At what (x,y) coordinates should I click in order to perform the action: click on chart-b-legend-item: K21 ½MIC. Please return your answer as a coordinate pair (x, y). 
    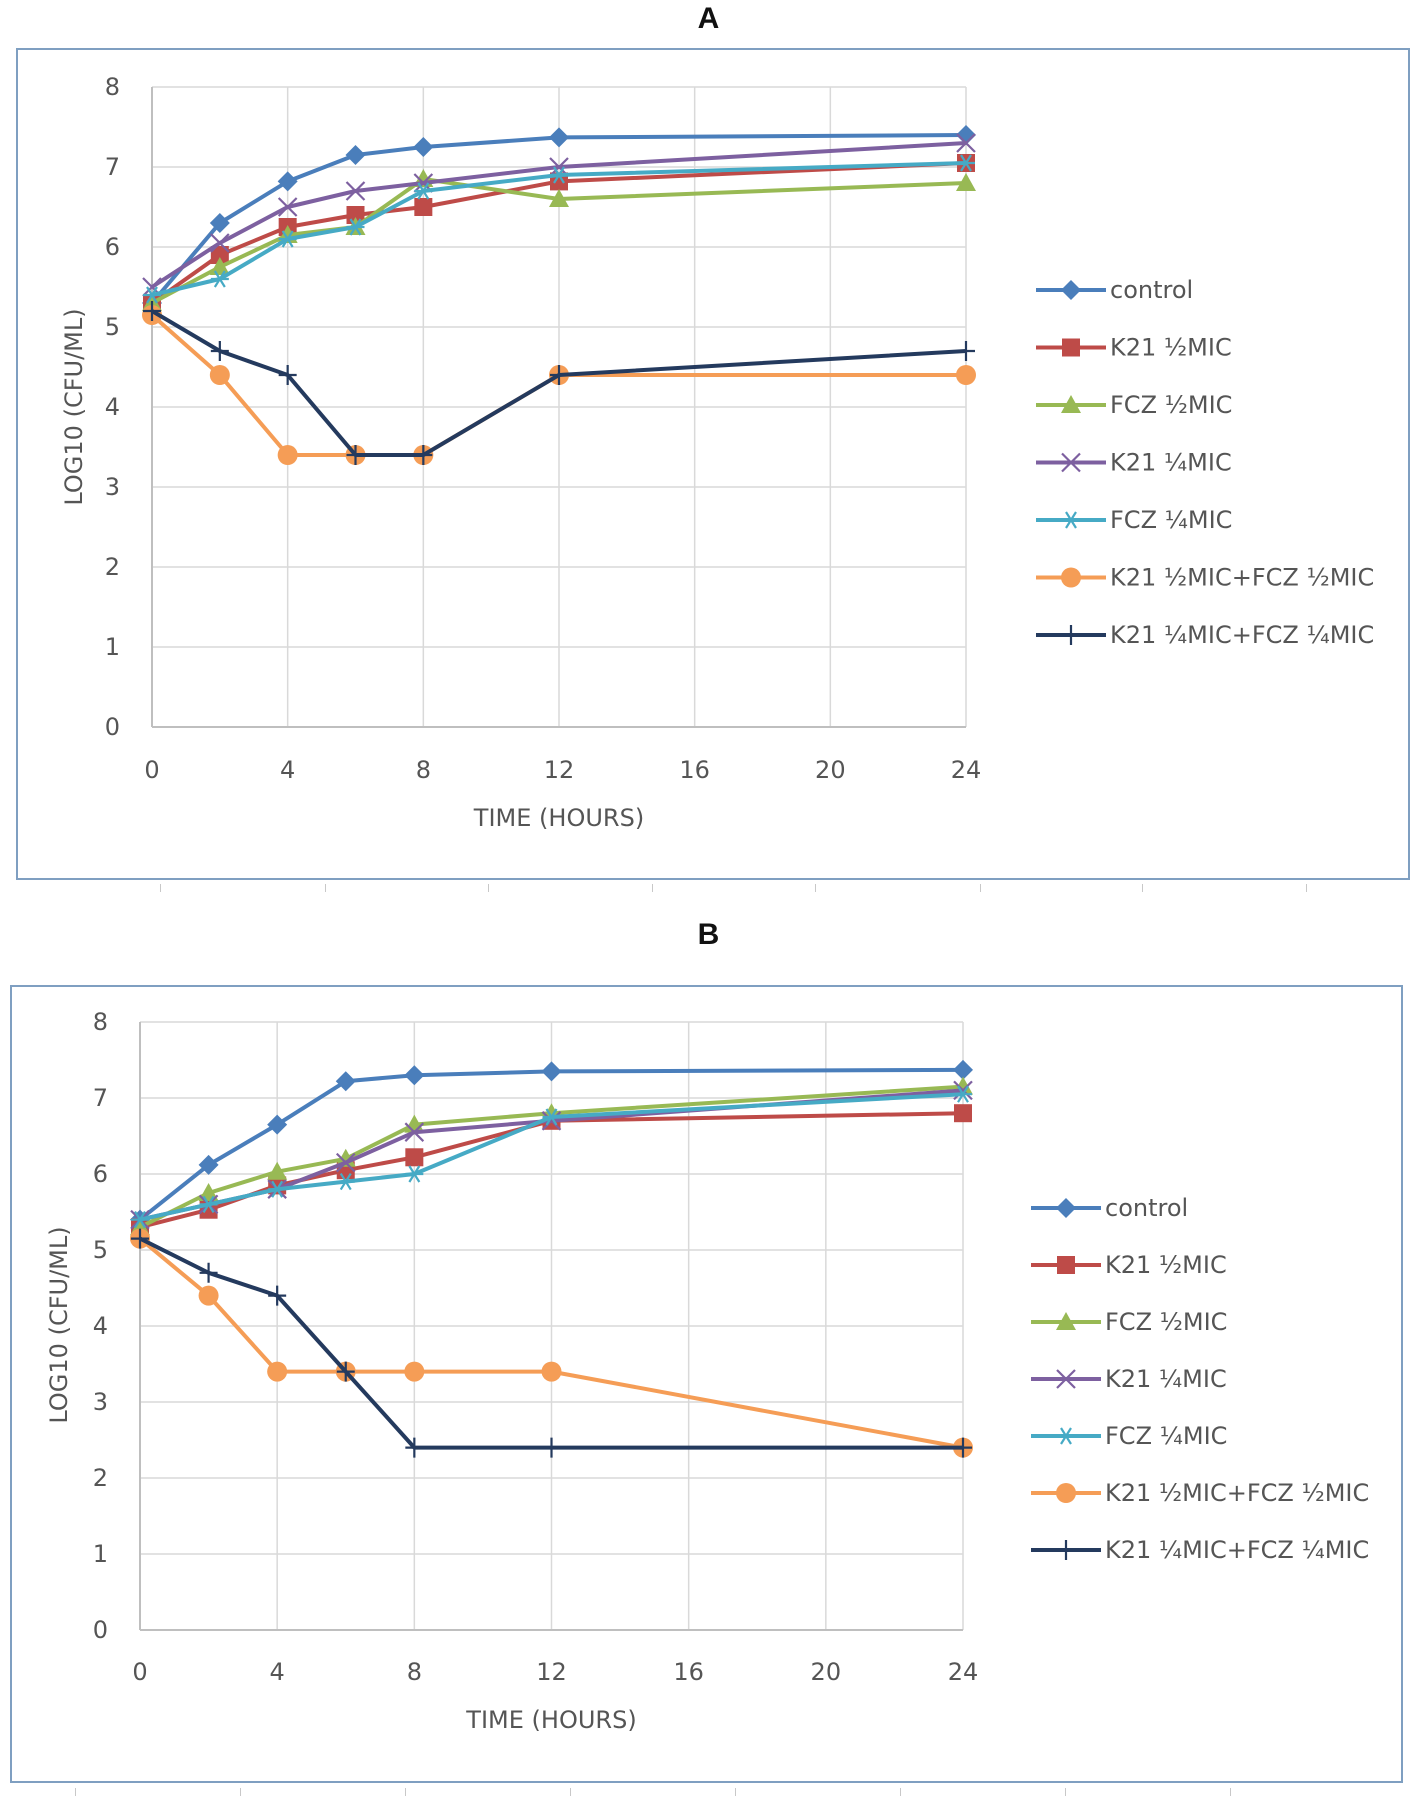
    Looking at the image, I should click on (1129, 1265).